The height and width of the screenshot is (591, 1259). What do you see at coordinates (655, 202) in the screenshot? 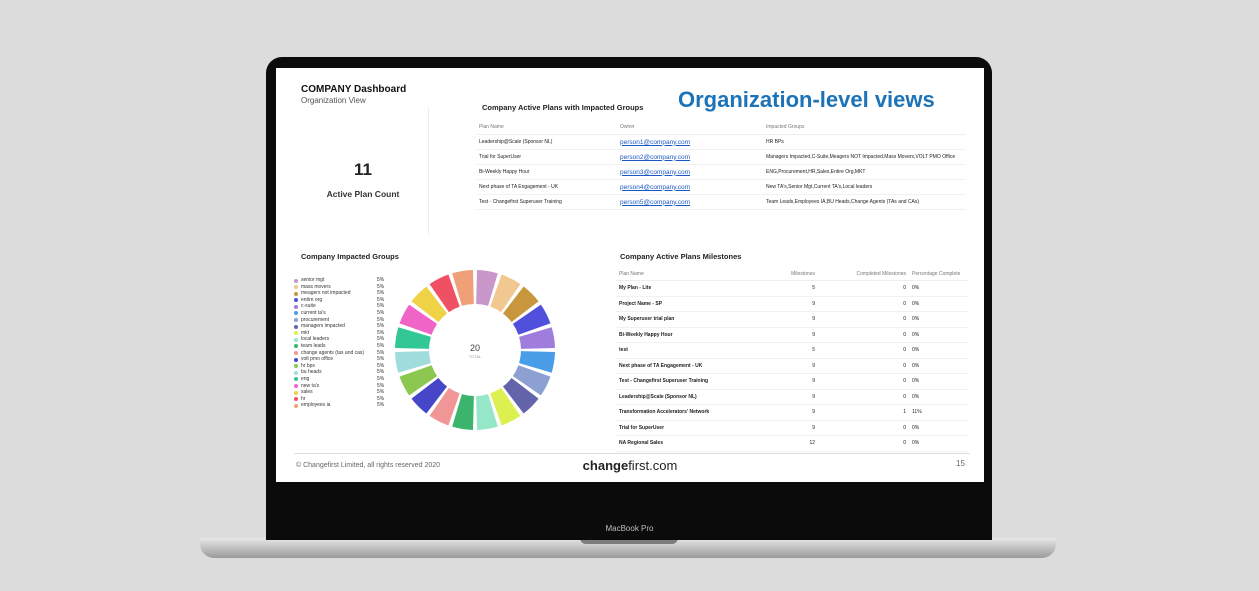
I see `owner-email-link: person5@company.com` at bounding box center [655, 202].